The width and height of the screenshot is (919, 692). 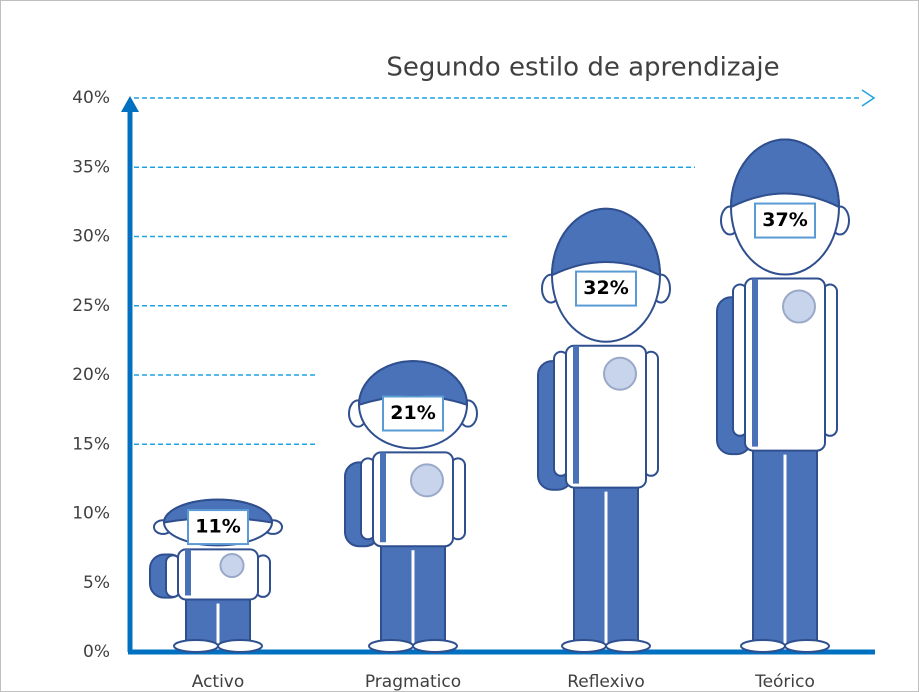 I want to click on y-tick-label: 30%, so click(x=91, y=237).